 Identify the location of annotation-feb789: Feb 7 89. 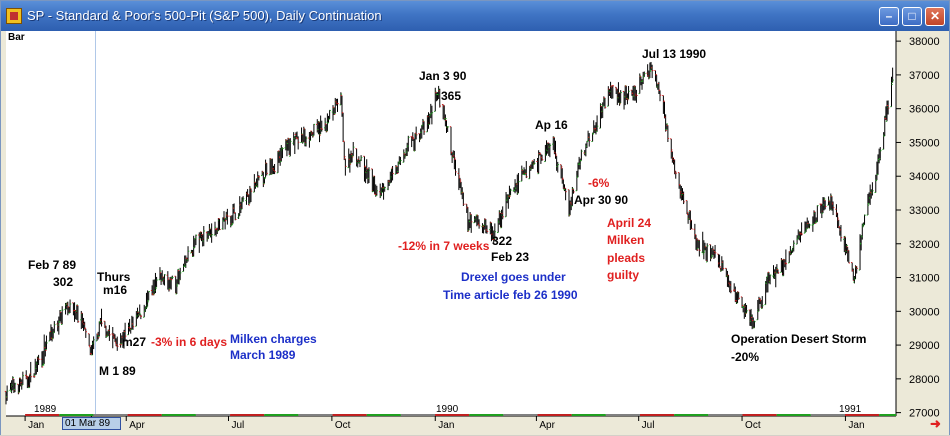
(52, 265).